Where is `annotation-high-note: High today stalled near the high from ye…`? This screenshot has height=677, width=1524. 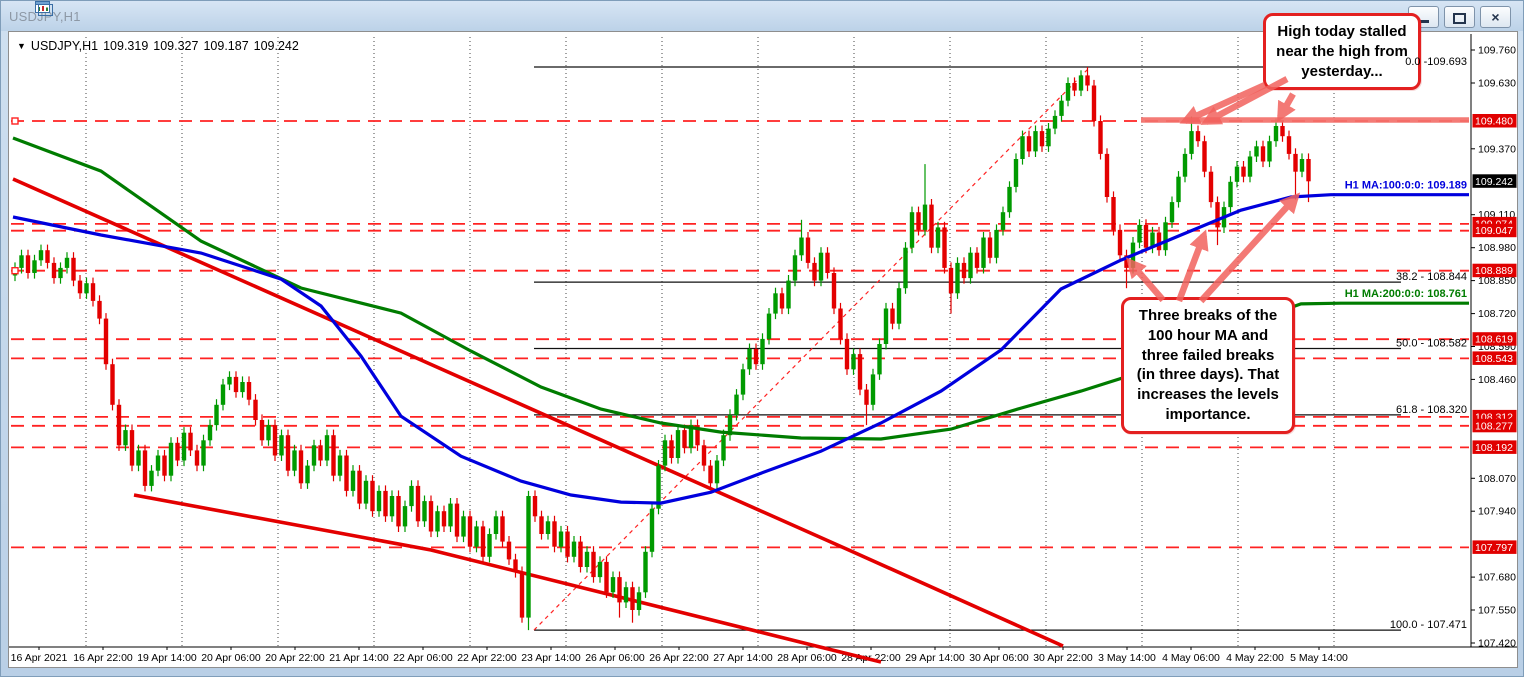
annotation-high-note: High today stalled near the high from ye… is located at coordinates (1342, 52).